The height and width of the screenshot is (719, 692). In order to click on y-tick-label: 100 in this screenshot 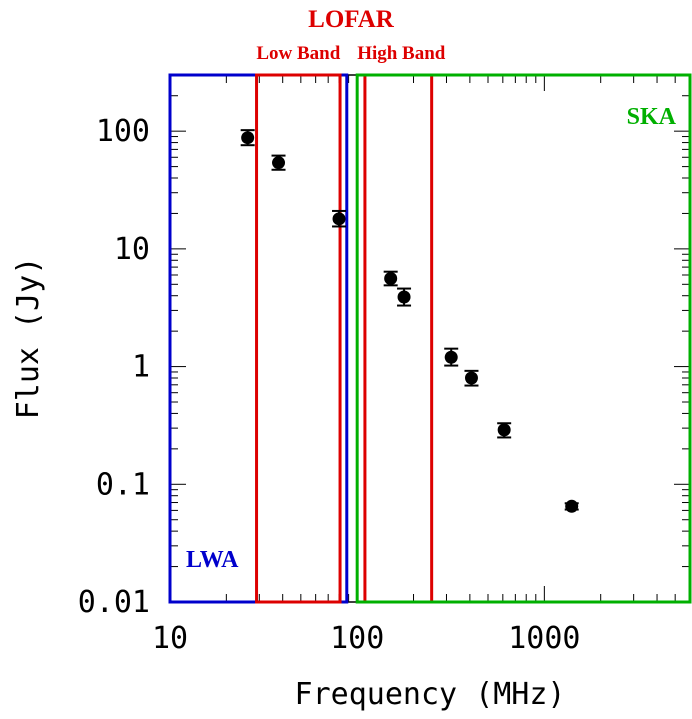, I will do `click(123, 131)`.